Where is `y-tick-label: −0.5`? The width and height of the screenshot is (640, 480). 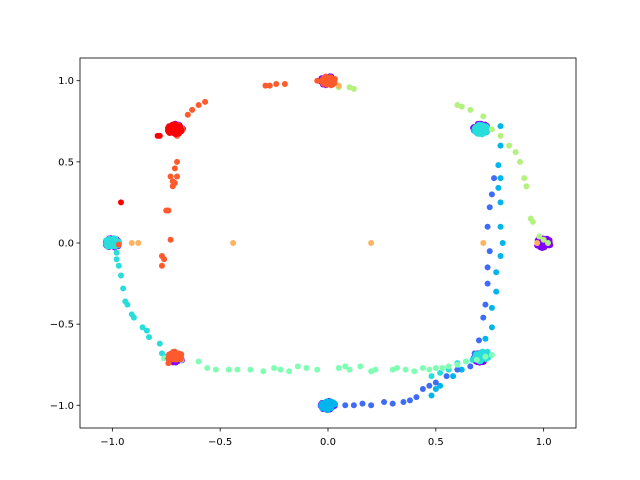 y-tick-label: −0.5 is located at coordinates (62, 325).